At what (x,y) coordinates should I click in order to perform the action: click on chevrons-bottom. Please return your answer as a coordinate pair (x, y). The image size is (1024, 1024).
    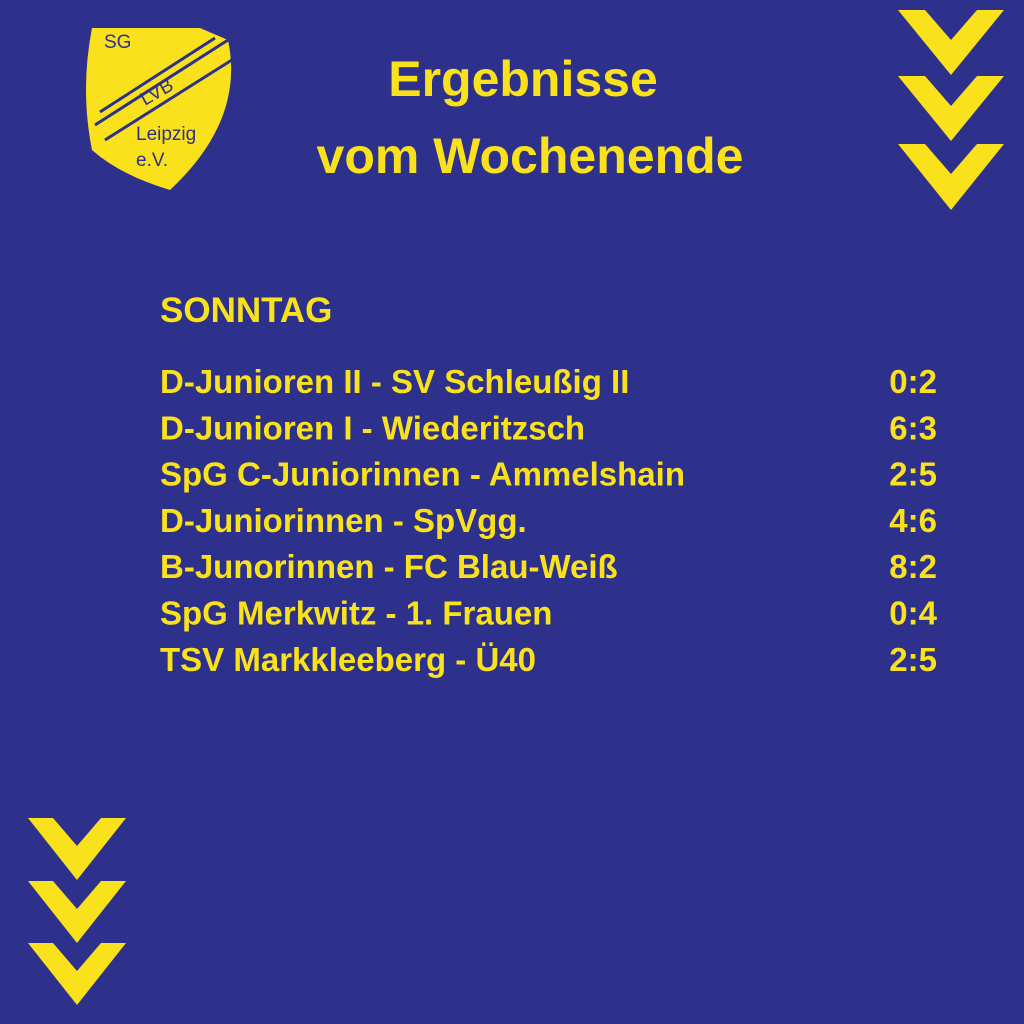
    Looking at the image, I should click on (77, 911).